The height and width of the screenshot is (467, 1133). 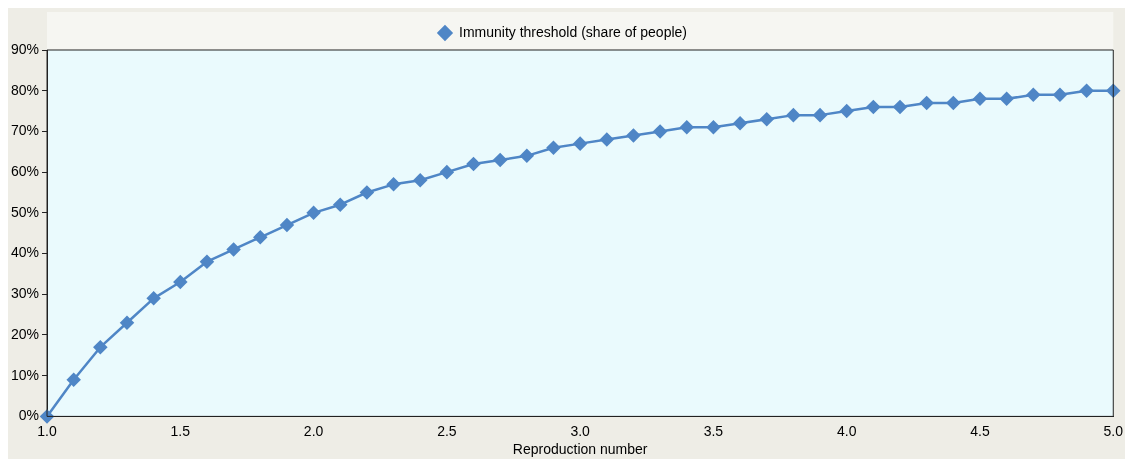 What do you see at coordinates (580, 449) in the screenshot?
I see `x-axis-title: Reproduction number` at bounding box center [580, 449].